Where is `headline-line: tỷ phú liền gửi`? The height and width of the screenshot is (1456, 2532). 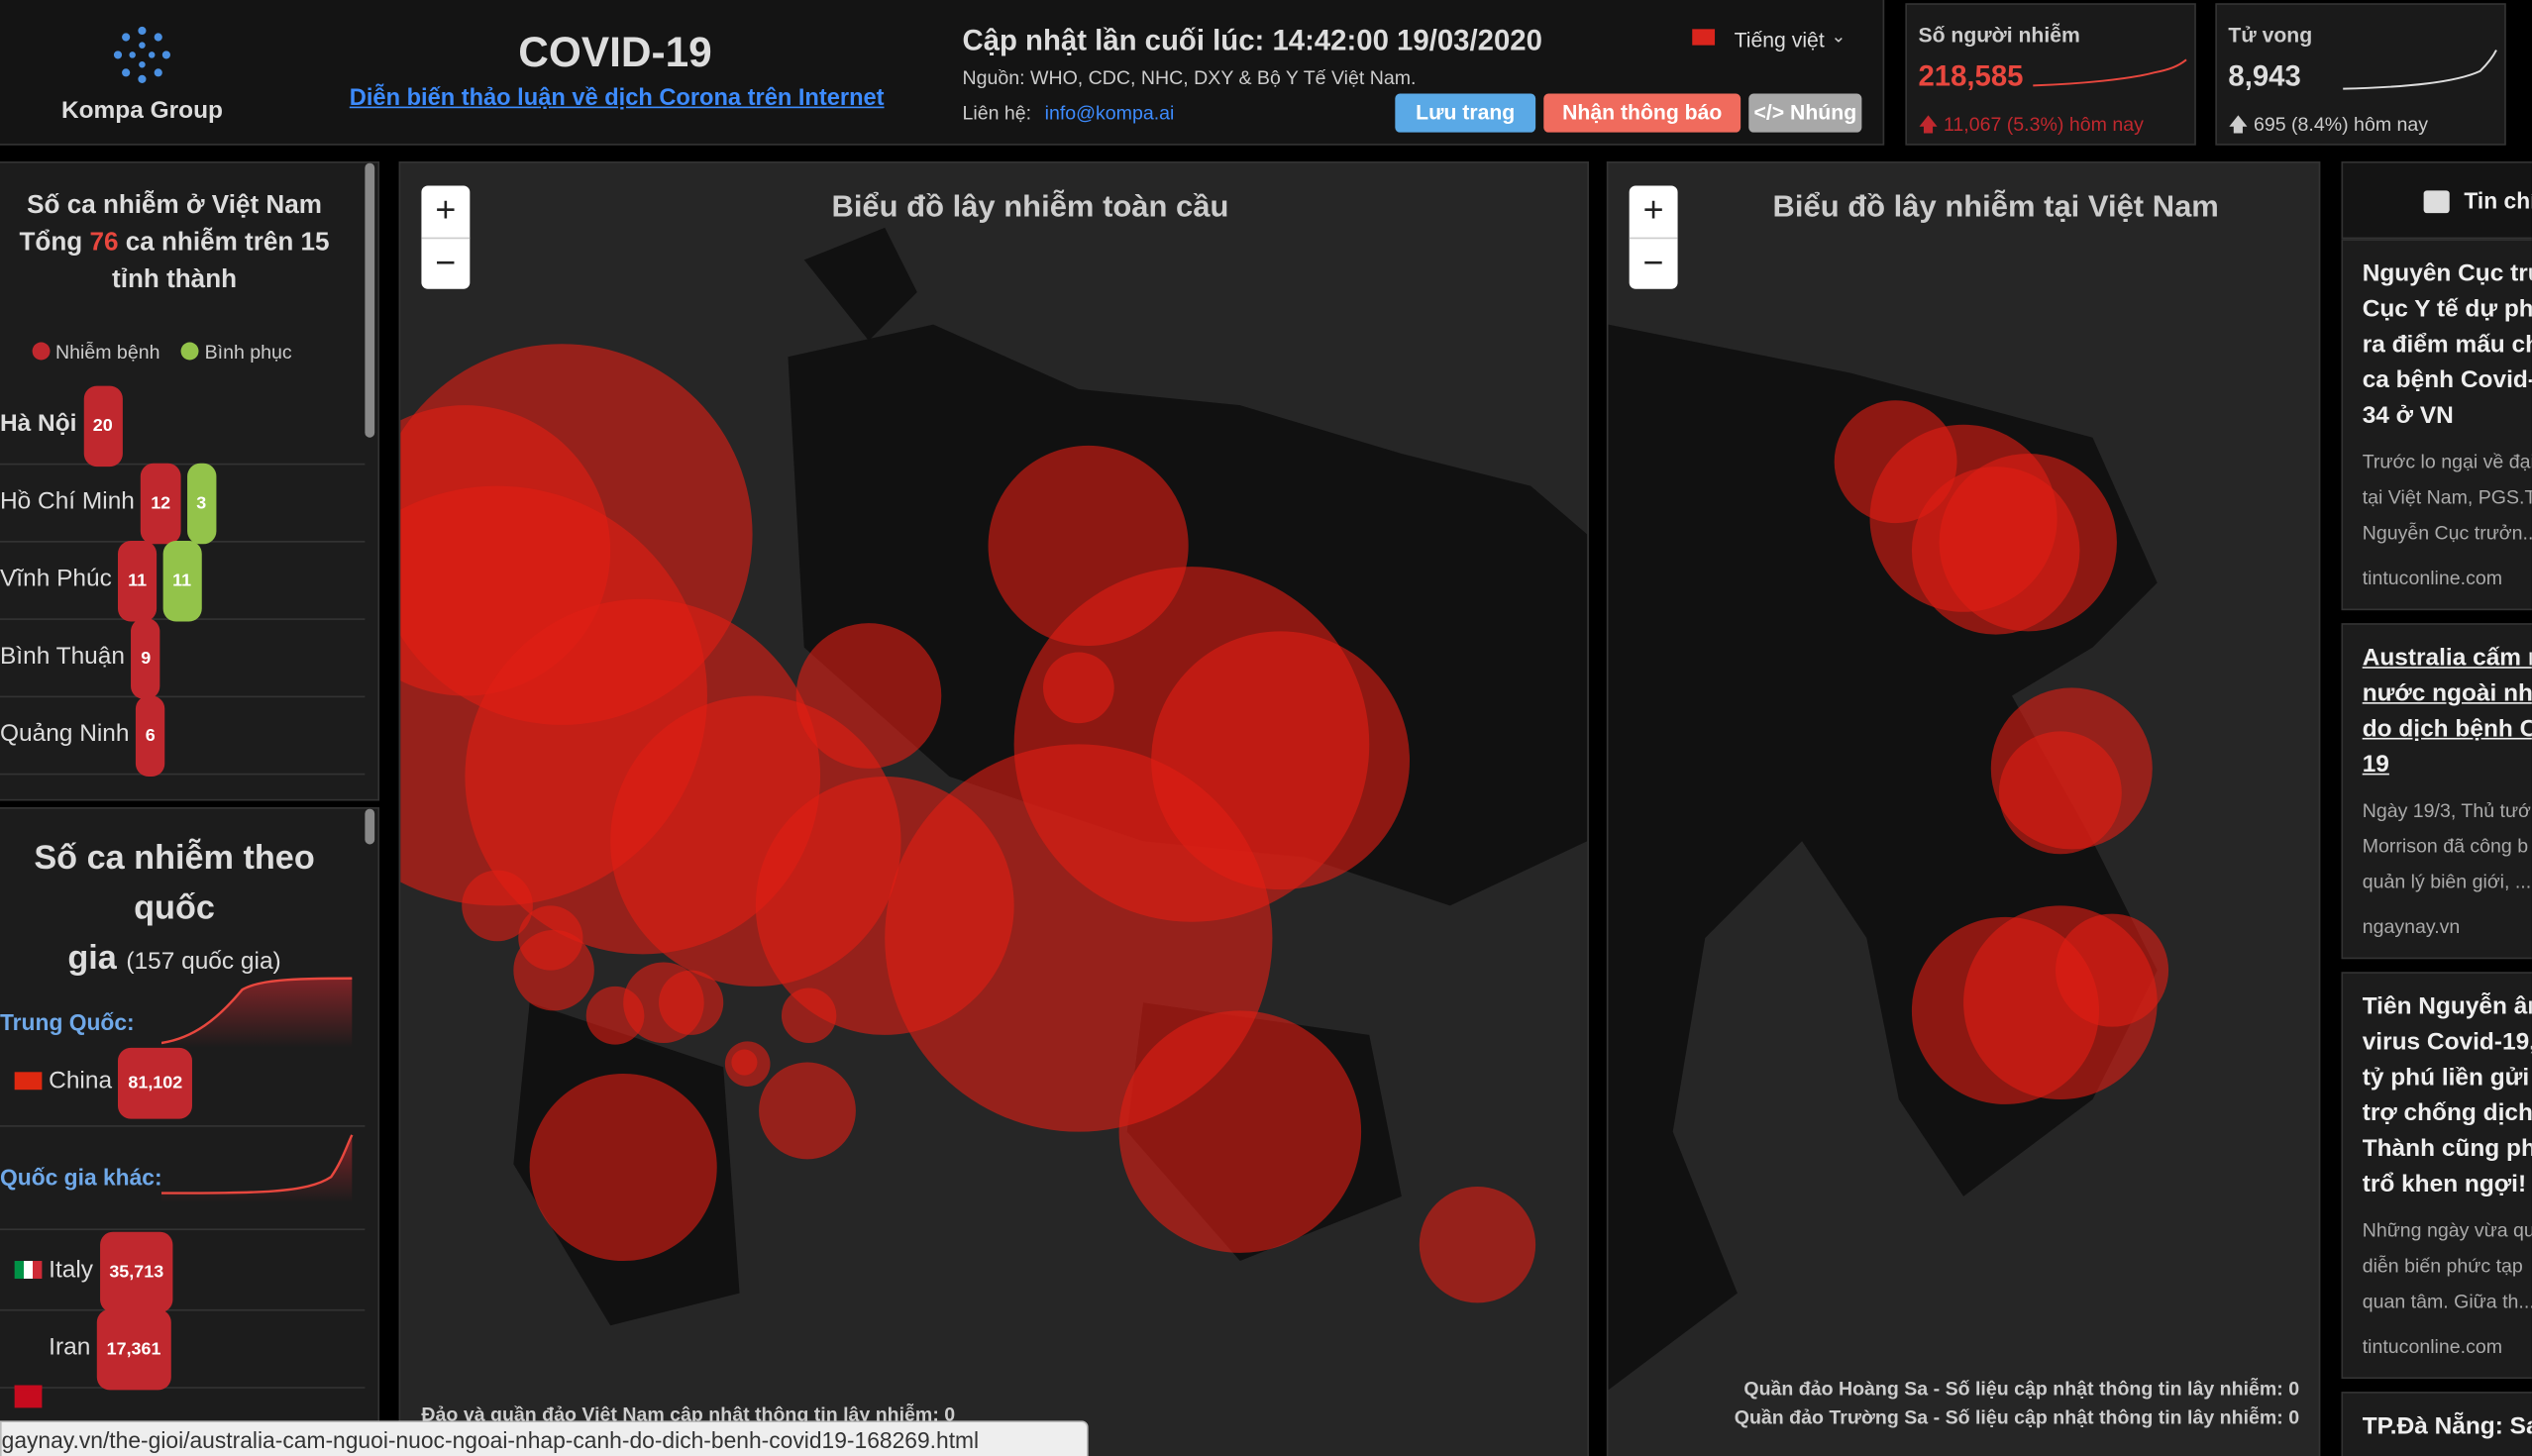
headline-line: tỷ phú liền gửi is located at coordinates (2446, 1078).